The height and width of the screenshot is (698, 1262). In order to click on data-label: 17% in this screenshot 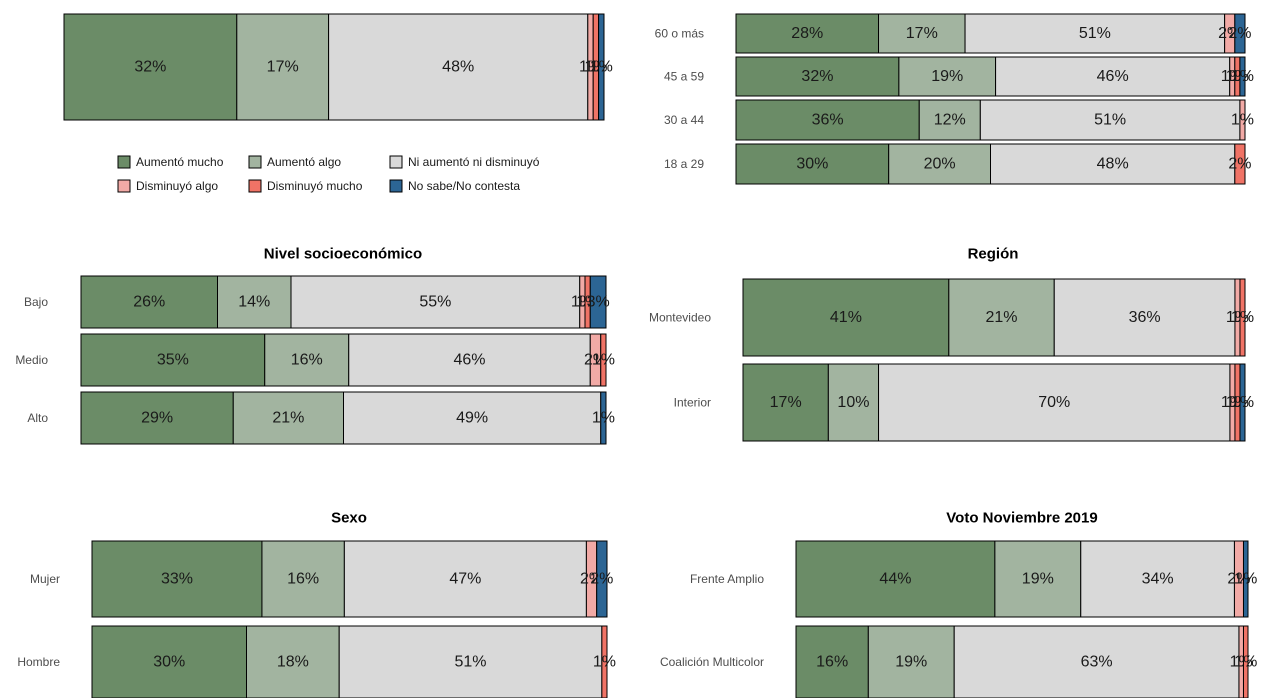, I will do `click(922, 33)`.